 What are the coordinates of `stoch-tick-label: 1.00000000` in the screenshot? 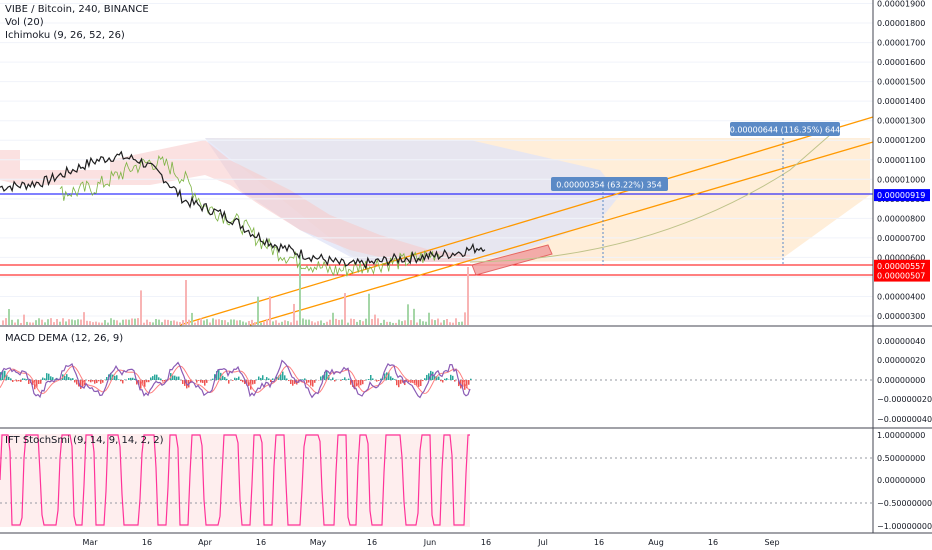 It's located at (901, 435).